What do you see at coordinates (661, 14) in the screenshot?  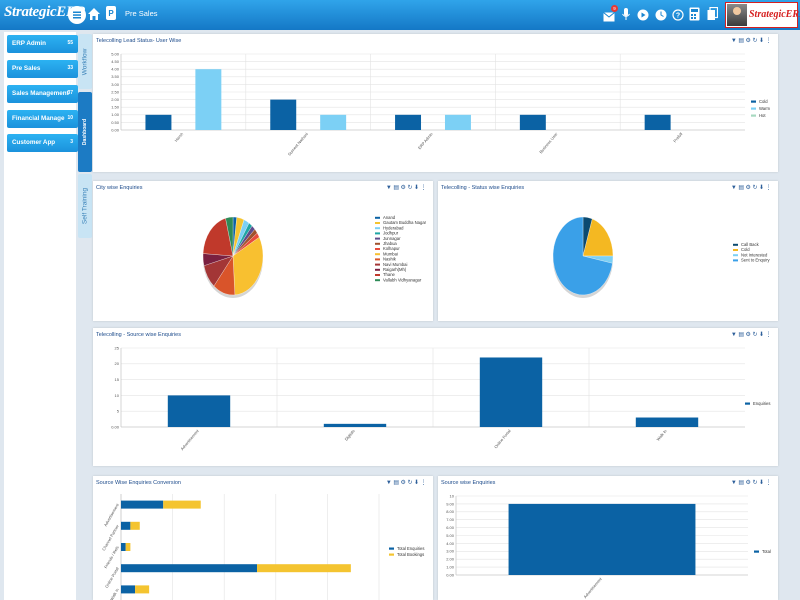 I see `clock-icon` at bounding box center [661, 14].